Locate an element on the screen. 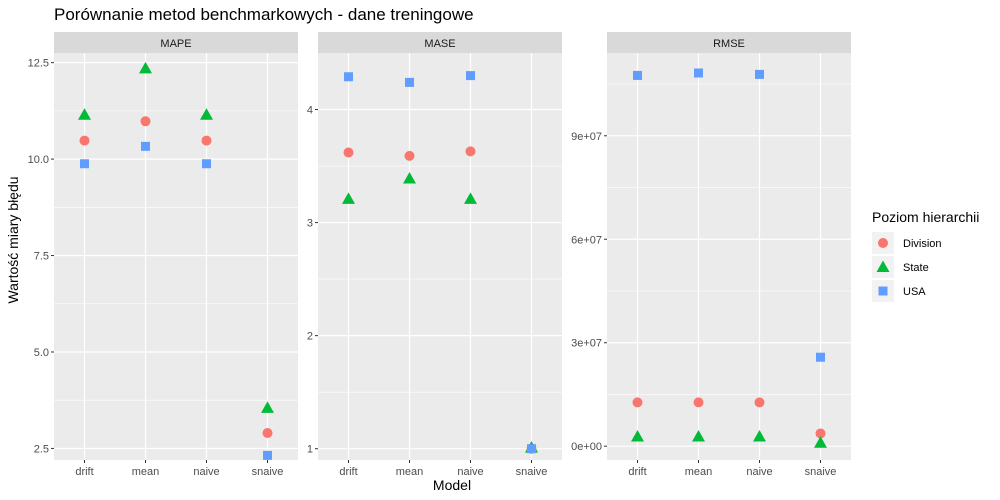 This screenshot has height=500, width=1000. legend-symbol-state is located at coordinates (883, 266).